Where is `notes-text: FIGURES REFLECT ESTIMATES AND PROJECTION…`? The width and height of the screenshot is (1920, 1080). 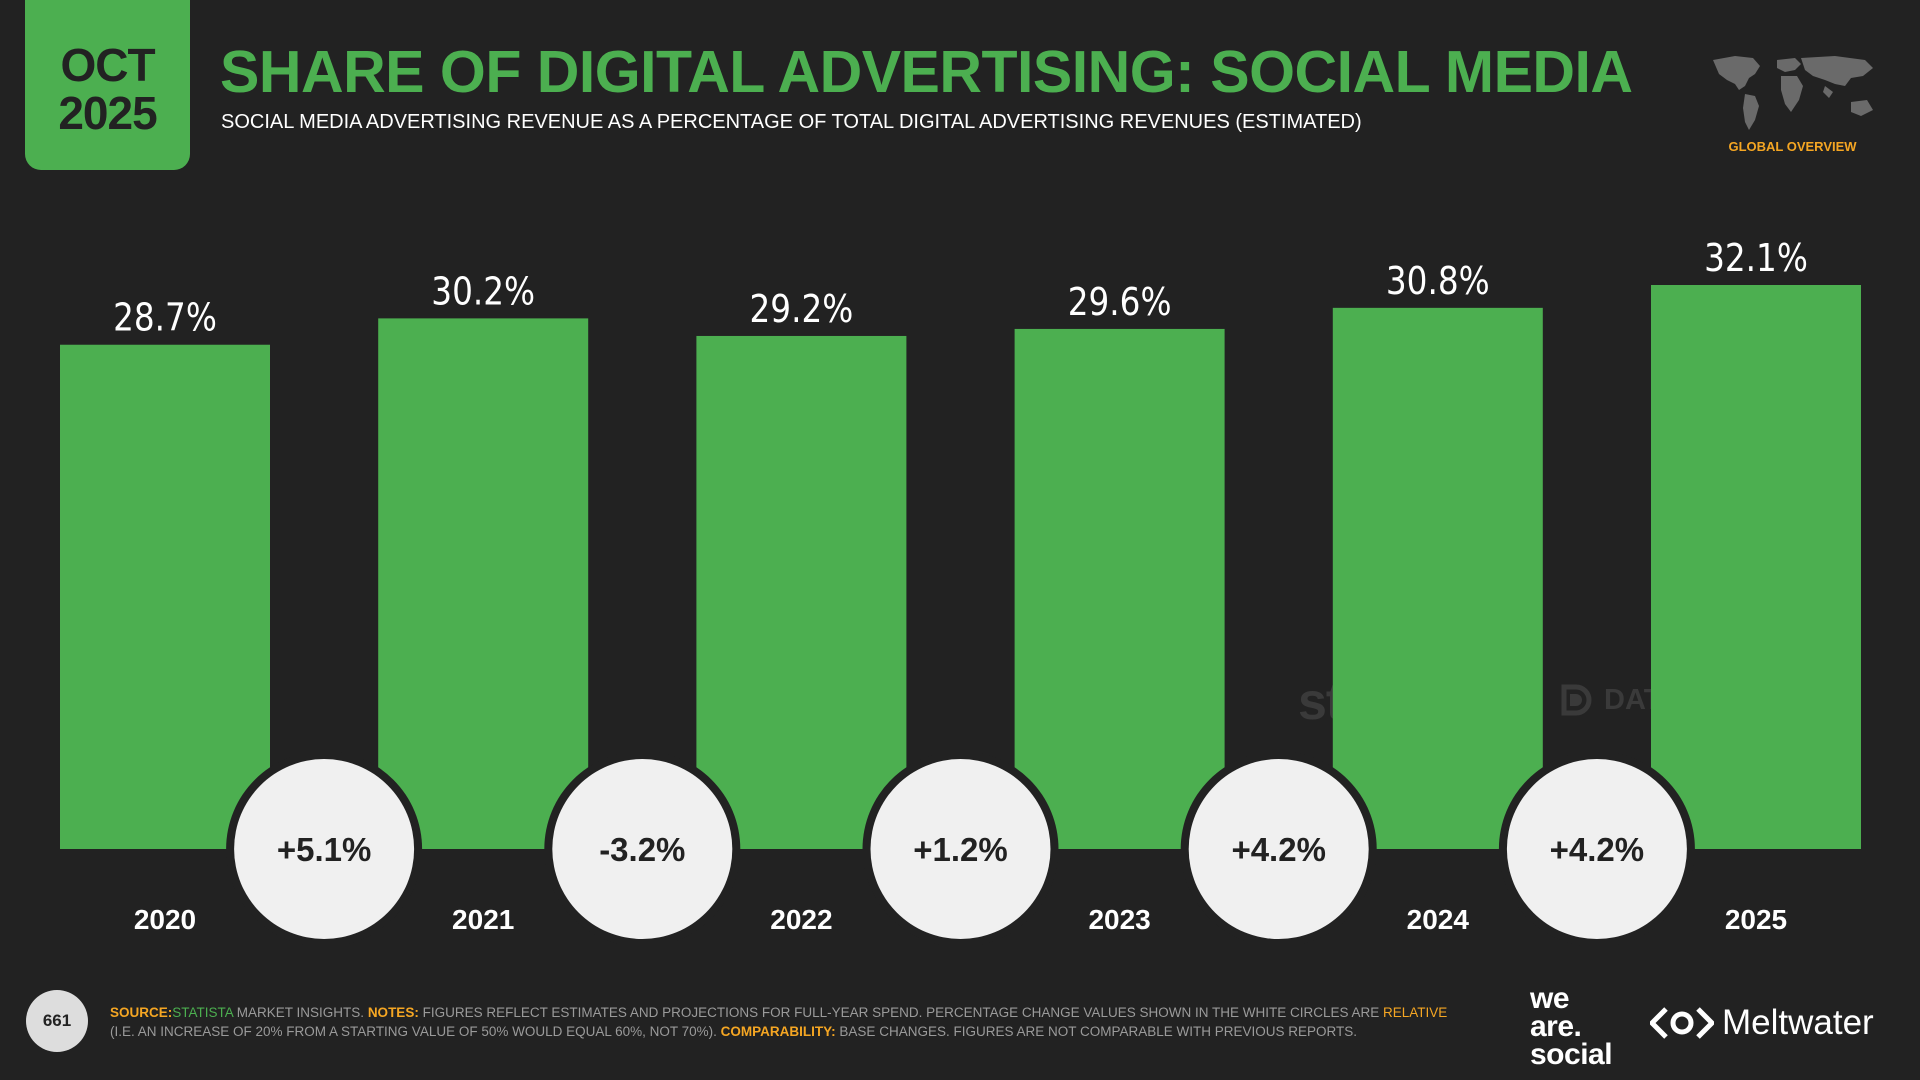
notes-text: FIGURES REFLECT ESTIMATES AND PROJECTION… is located at coordinates (900, 1012).